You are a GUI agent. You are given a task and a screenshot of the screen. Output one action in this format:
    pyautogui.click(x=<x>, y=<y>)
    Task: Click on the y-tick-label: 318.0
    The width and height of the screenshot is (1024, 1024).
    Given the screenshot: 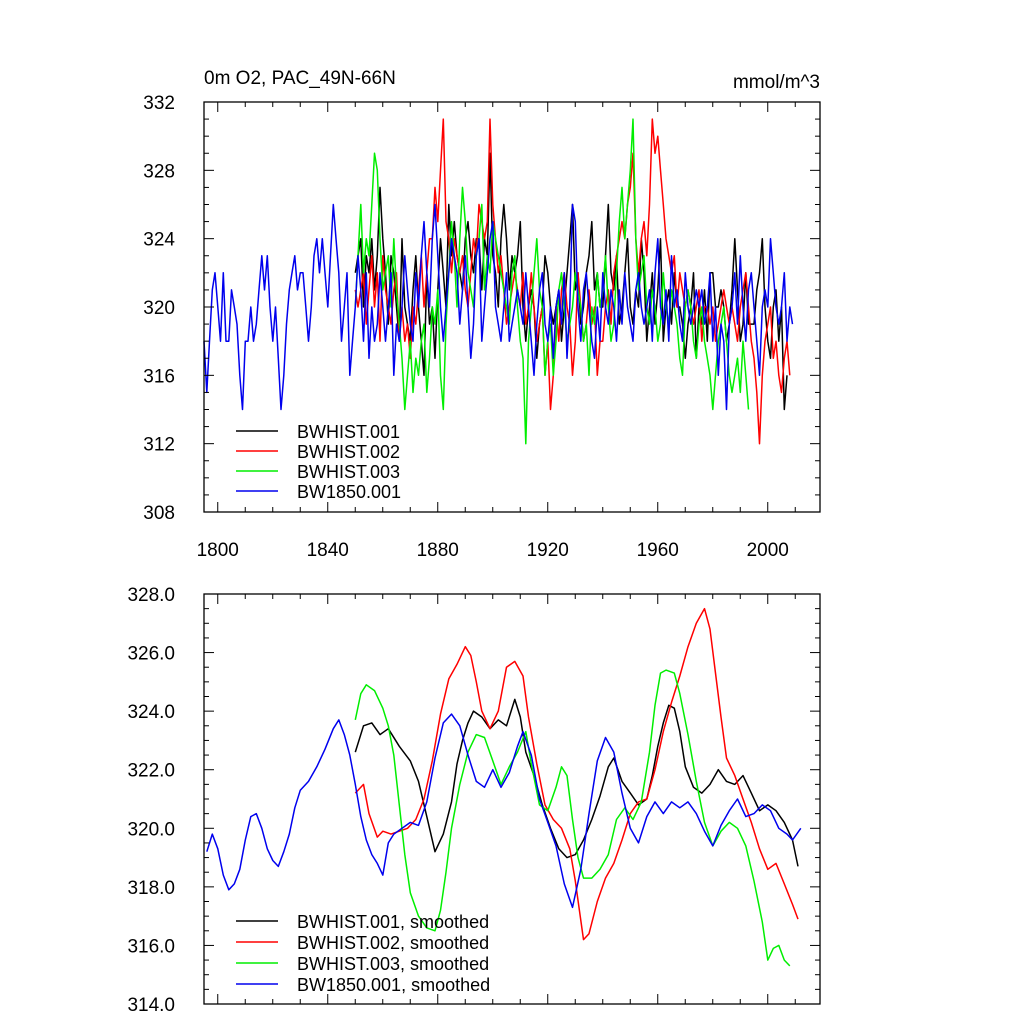 What is the action you would take?
    pyautogui.click(x=151, y=888)
    